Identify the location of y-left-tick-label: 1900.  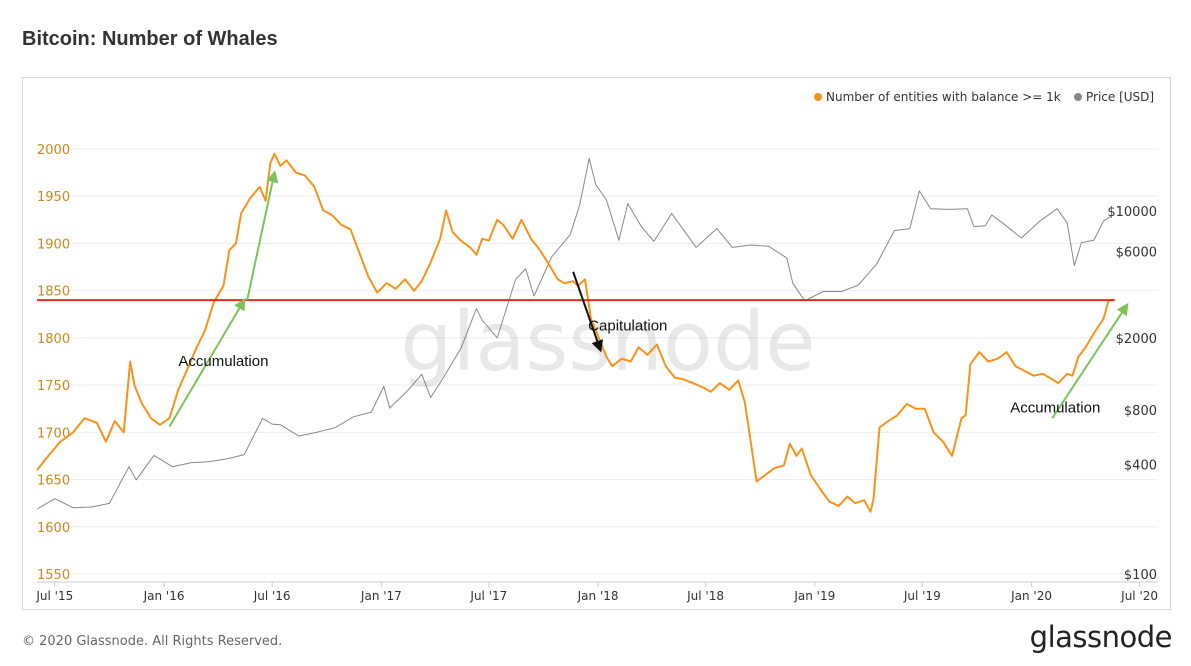
(53, 244).